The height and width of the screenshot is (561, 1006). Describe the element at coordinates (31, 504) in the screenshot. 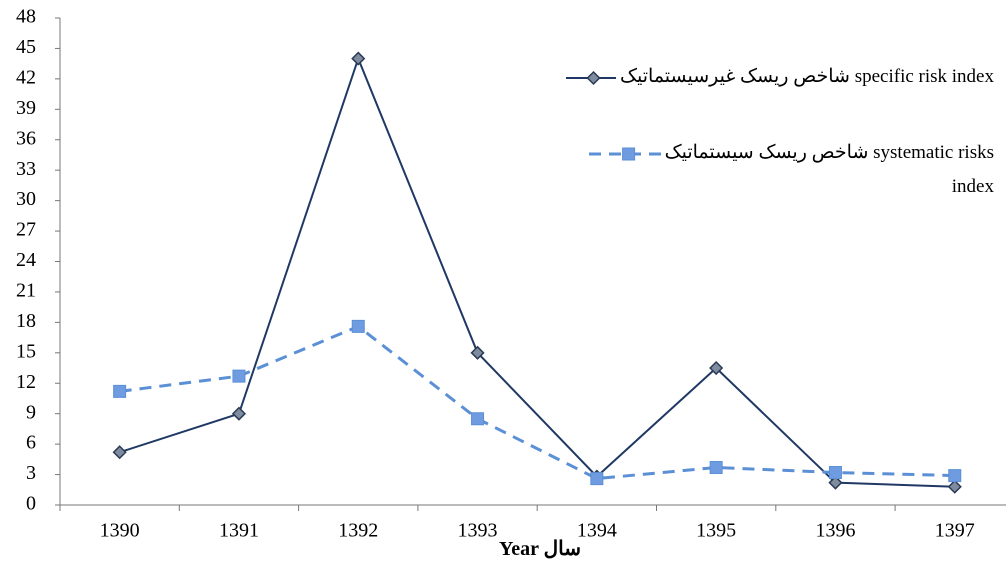

I see `y-tick-label: 0` at that location.